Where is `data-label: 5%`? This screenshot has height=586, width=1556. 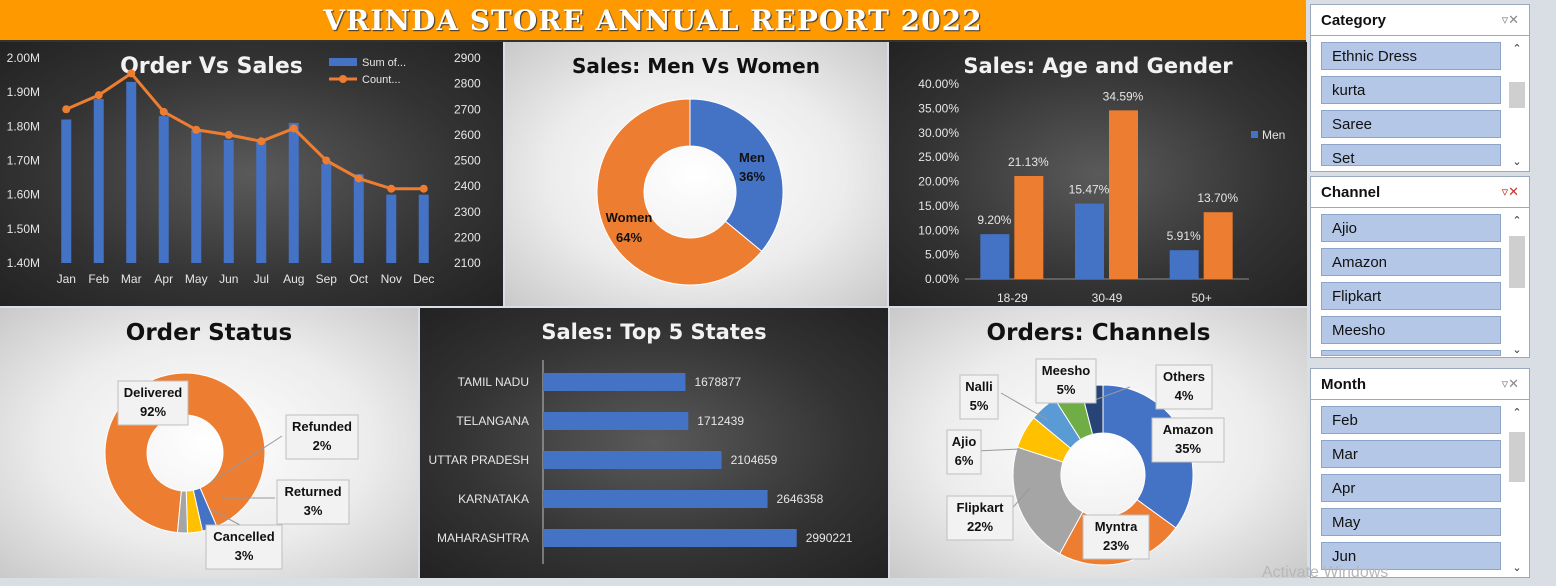
data-label: 5% is located at coordinates (1066, 389).